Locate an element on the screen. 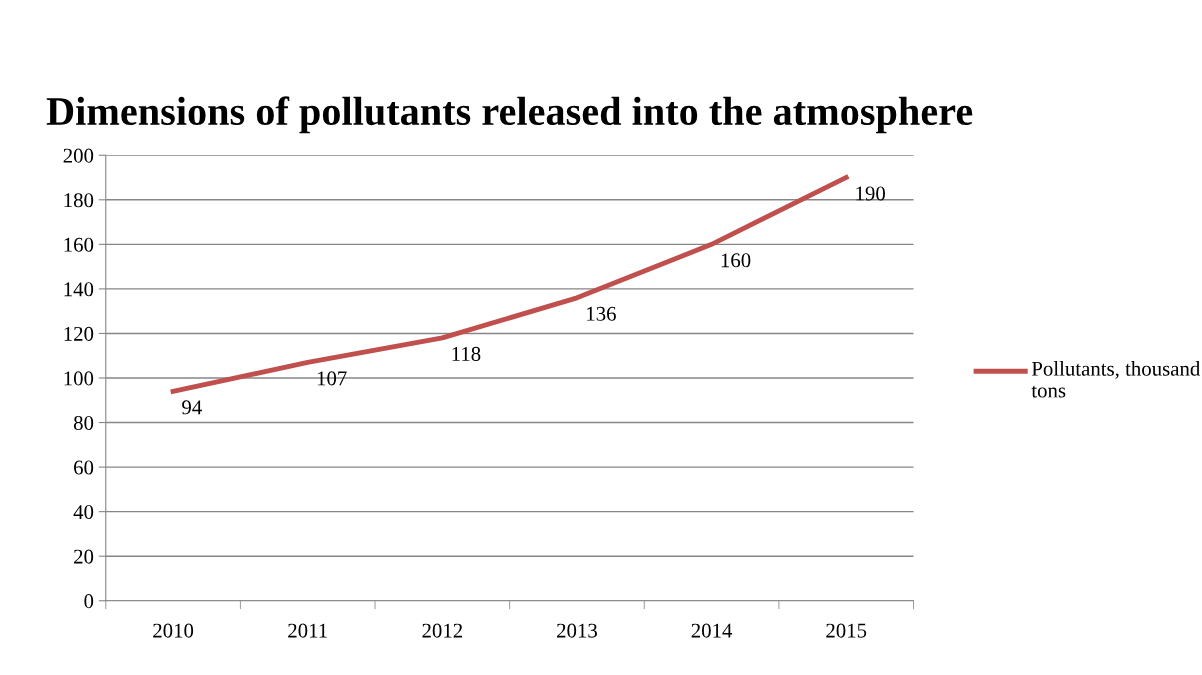 The image size is (1202, 675). data-label: 118 is located at coordinates (466, 353).